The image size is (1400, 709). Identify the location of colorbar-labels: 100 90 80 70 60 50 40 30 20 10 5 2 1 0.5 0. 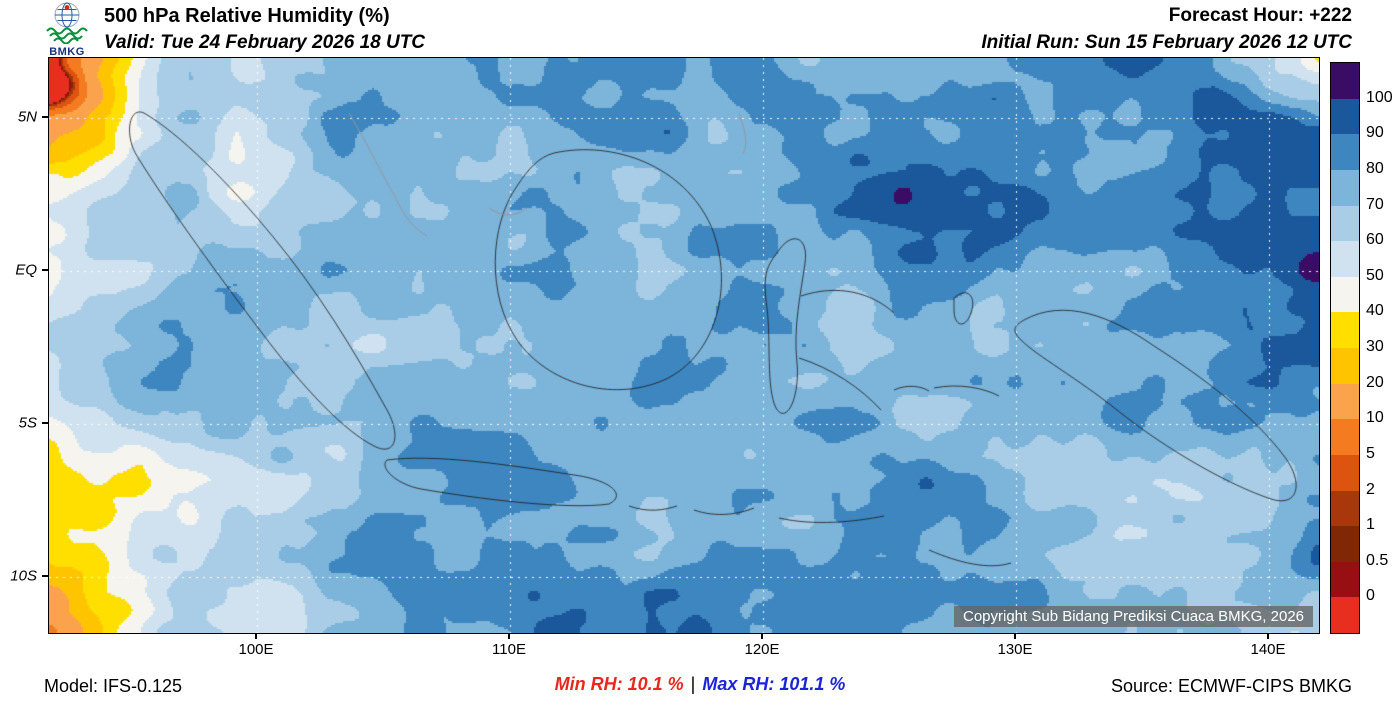
(1383, 347).